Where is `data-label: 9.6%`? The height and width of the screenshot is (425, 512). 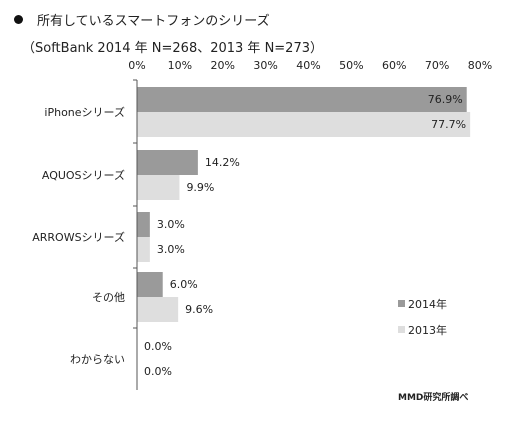
data-label: 9.6% is located at coordinates (199, 309).